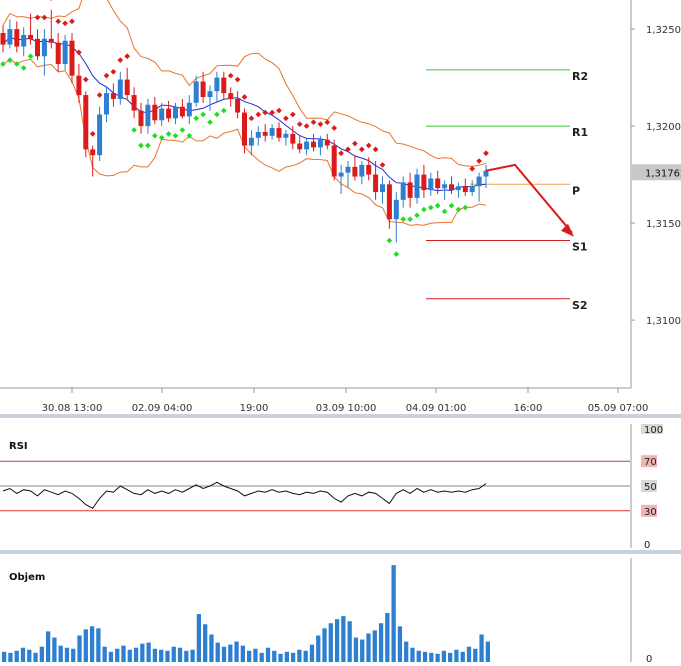 This screenshot has width=681, height=666. I want to click on rsi-tick-label: 70, so click(650, 462).